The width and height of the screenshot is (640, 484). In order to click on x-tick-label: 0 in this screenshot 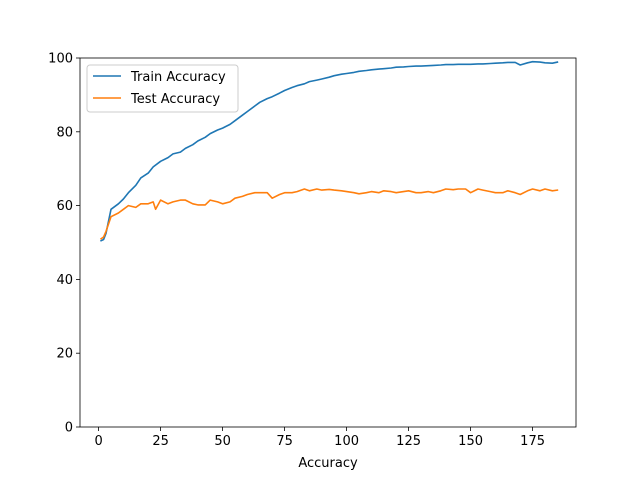, I will do `click(98, 441)`.